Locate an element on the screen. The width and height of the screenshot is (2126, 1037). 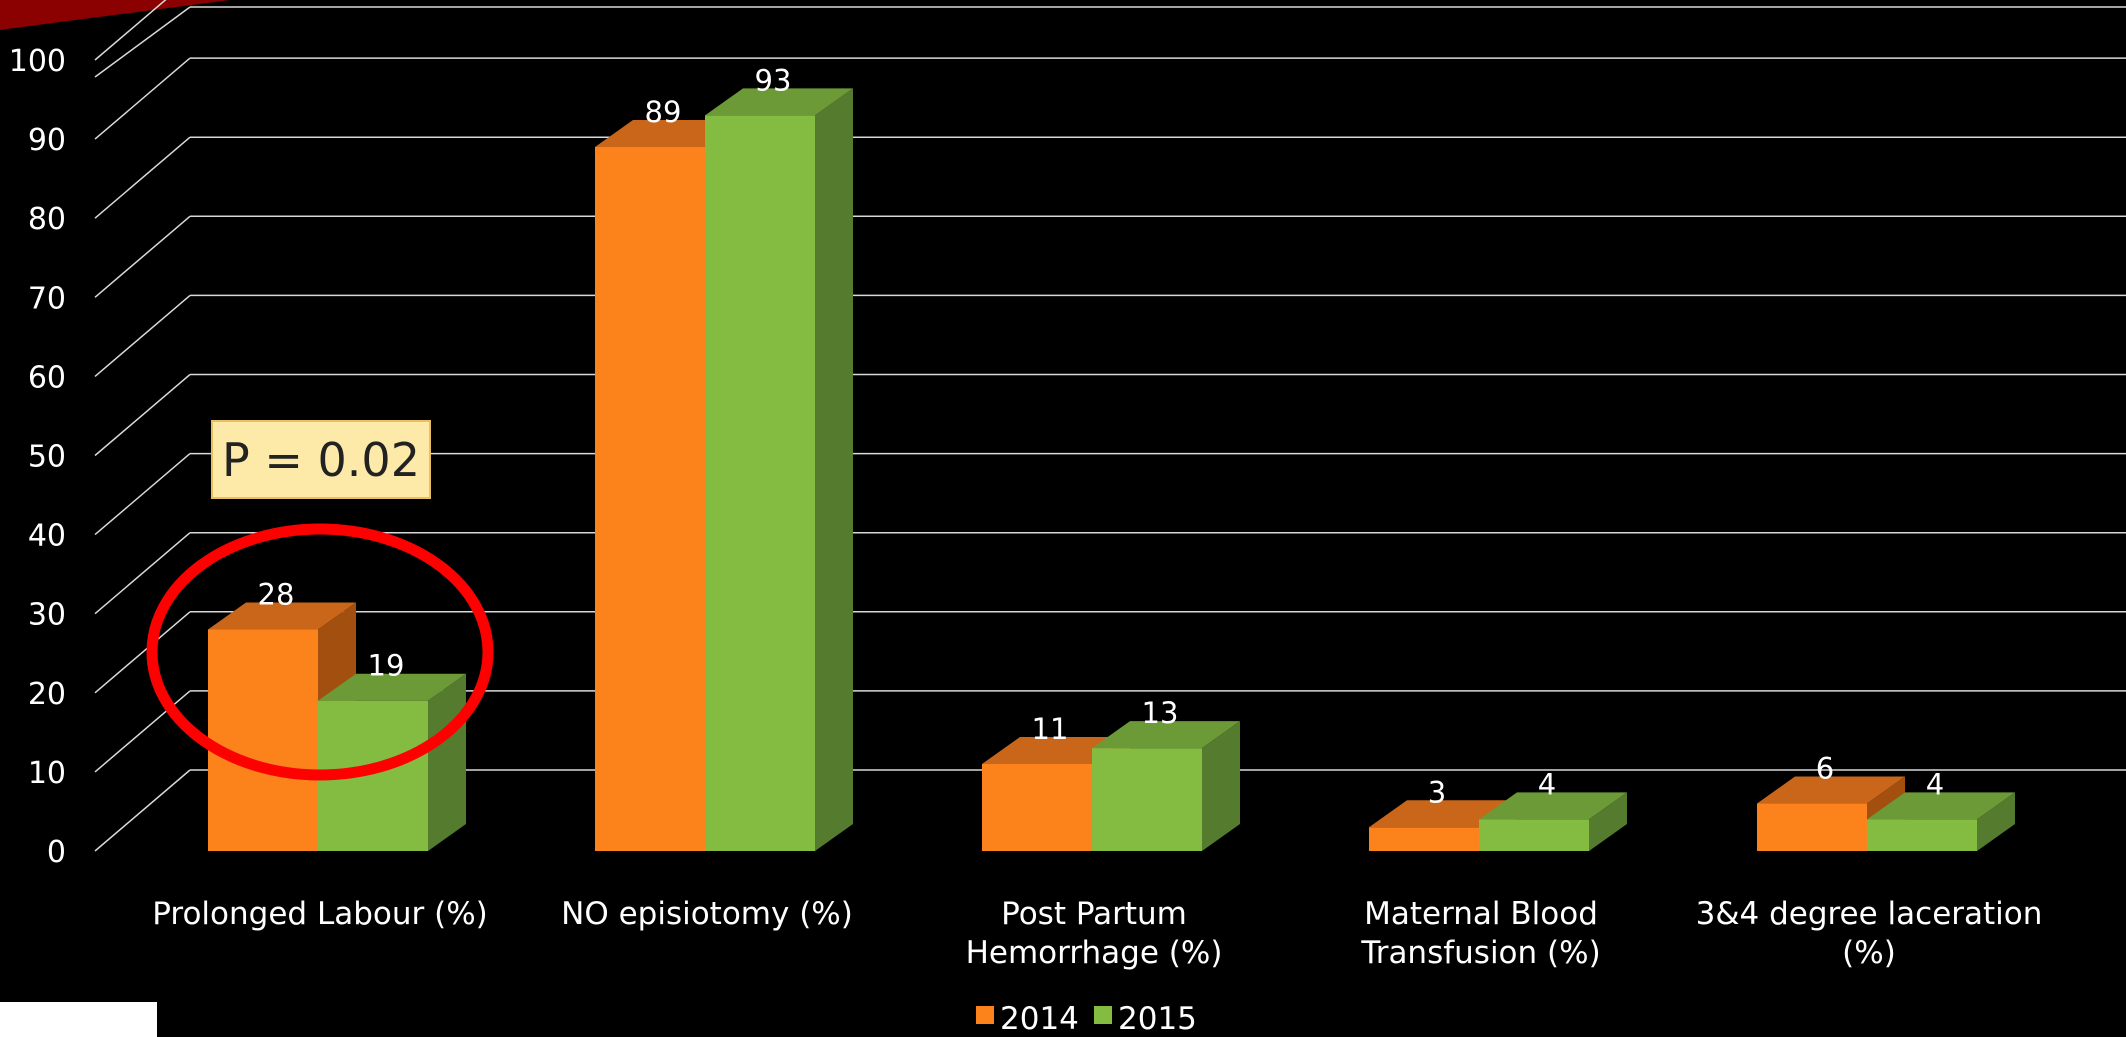
category-label: NO episiotomy (%) is located at coordinates (707, 914).